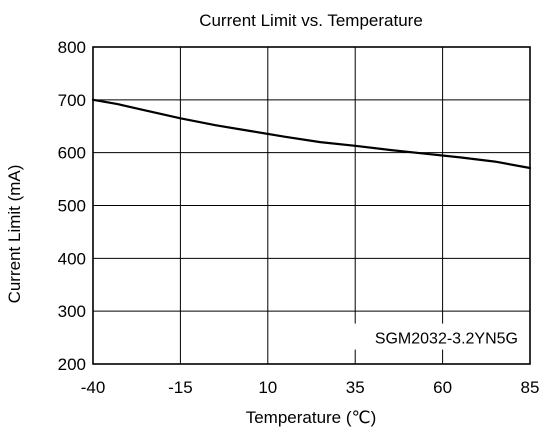 This screenshot has width=544, height=435. Describe the element at coordinates (180, 387) in the screenshot. I see `x-tick-label: -15` at that location.